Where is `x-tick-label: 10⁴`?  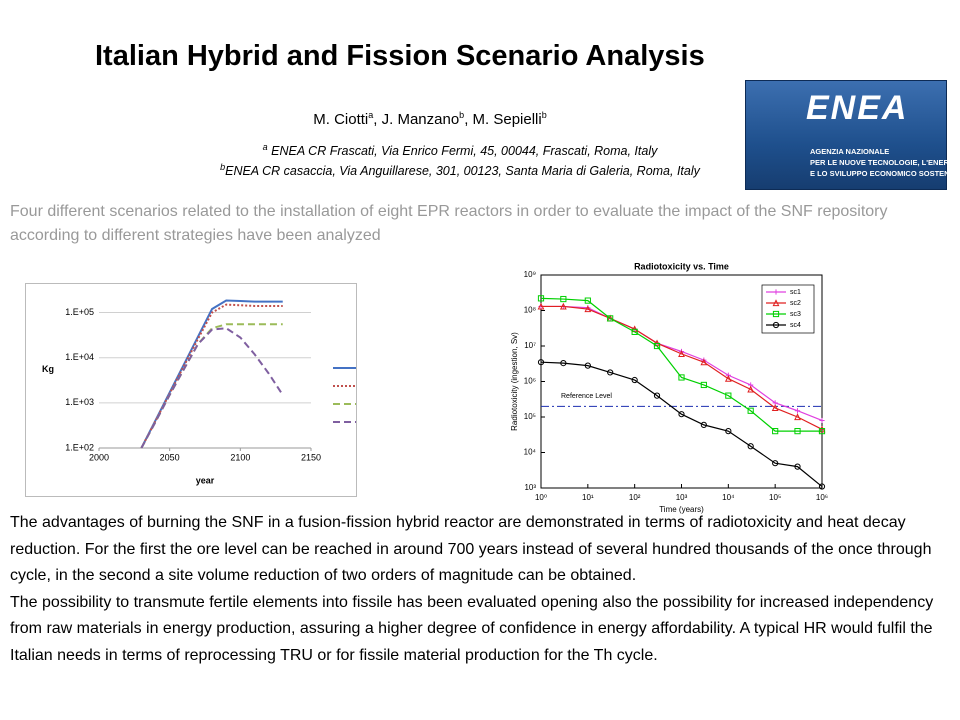
x-tick-label: 10⁴ is located at coordinates (728, 497).